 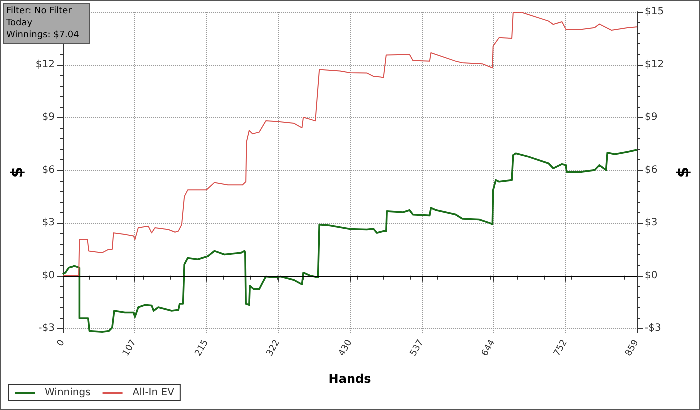 What do you see at coordinates (48, 170) in the screenshot?
I see `y-tick-label: $6` at bounding box center [48, 170].